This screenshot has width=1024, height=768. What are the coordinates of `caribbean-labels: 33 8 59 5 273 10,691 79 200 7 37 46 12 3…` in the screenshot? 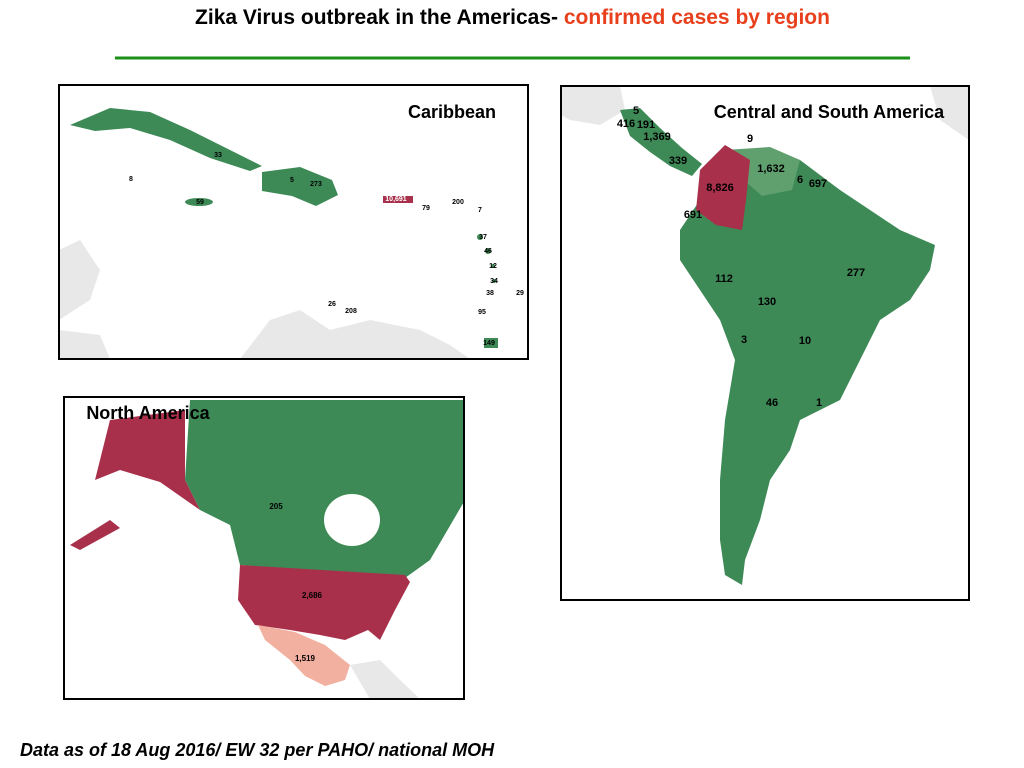 It's located at (326, 249).